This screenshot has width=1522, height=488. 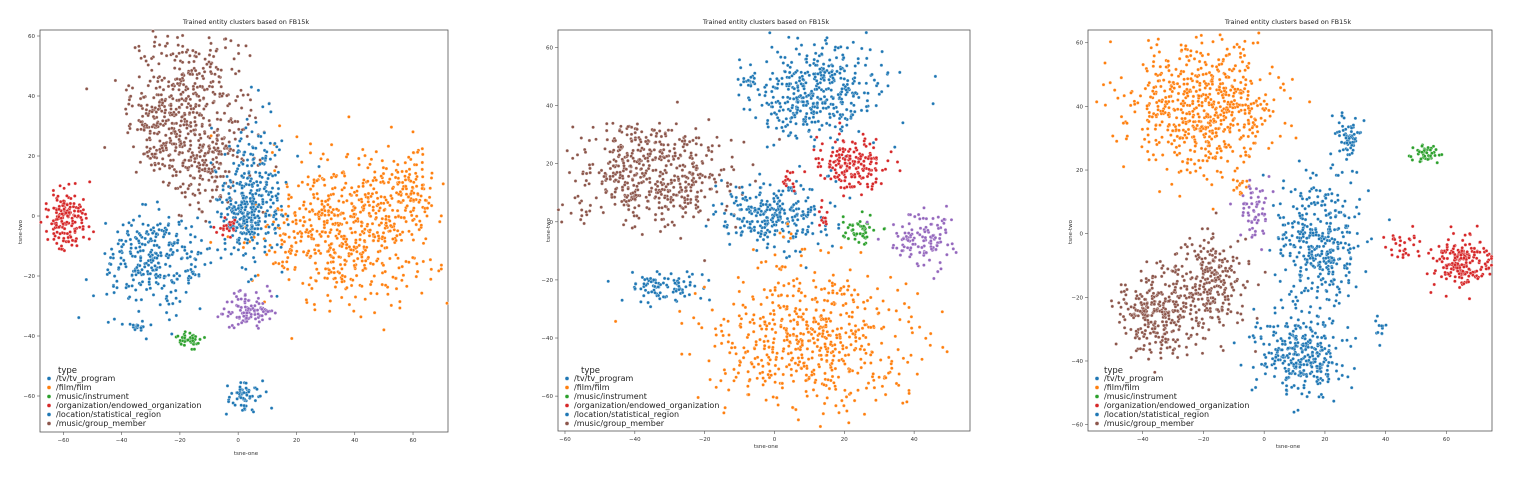 I want to click on y-tick-label: −20, so click(x=1077, y=298).